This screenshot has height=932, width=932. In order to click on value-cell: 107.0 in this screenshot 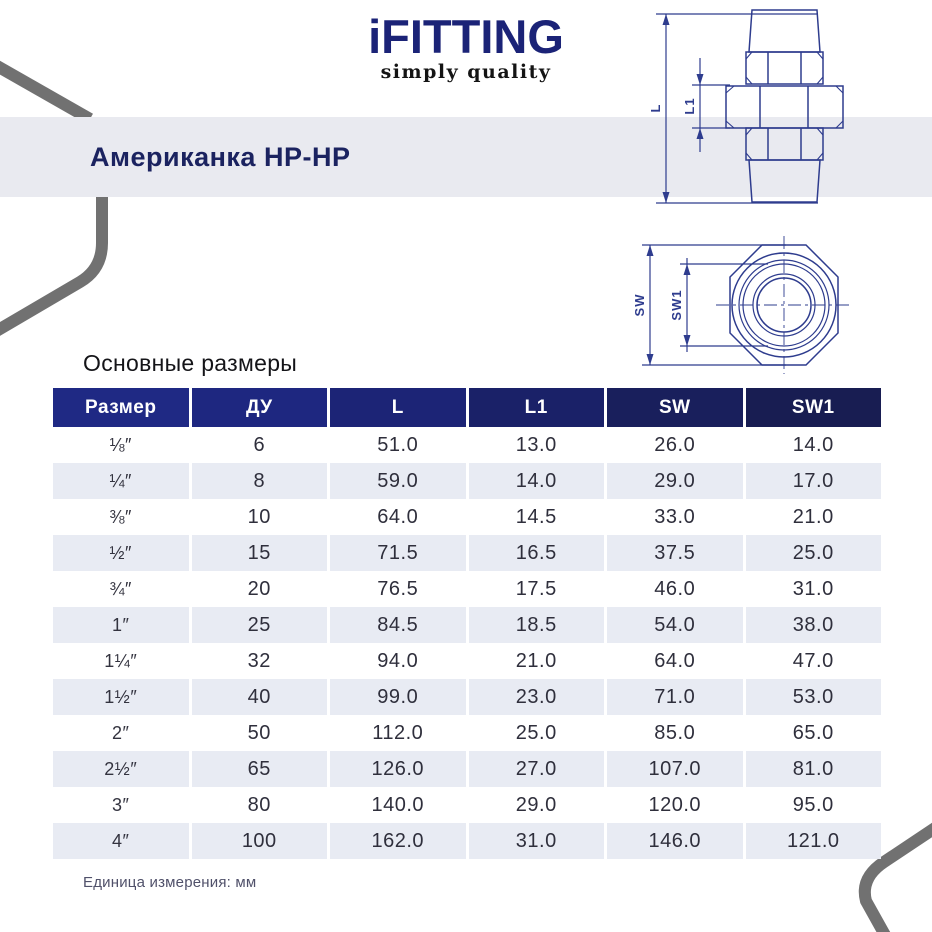, I will do `click(675, 769)`.